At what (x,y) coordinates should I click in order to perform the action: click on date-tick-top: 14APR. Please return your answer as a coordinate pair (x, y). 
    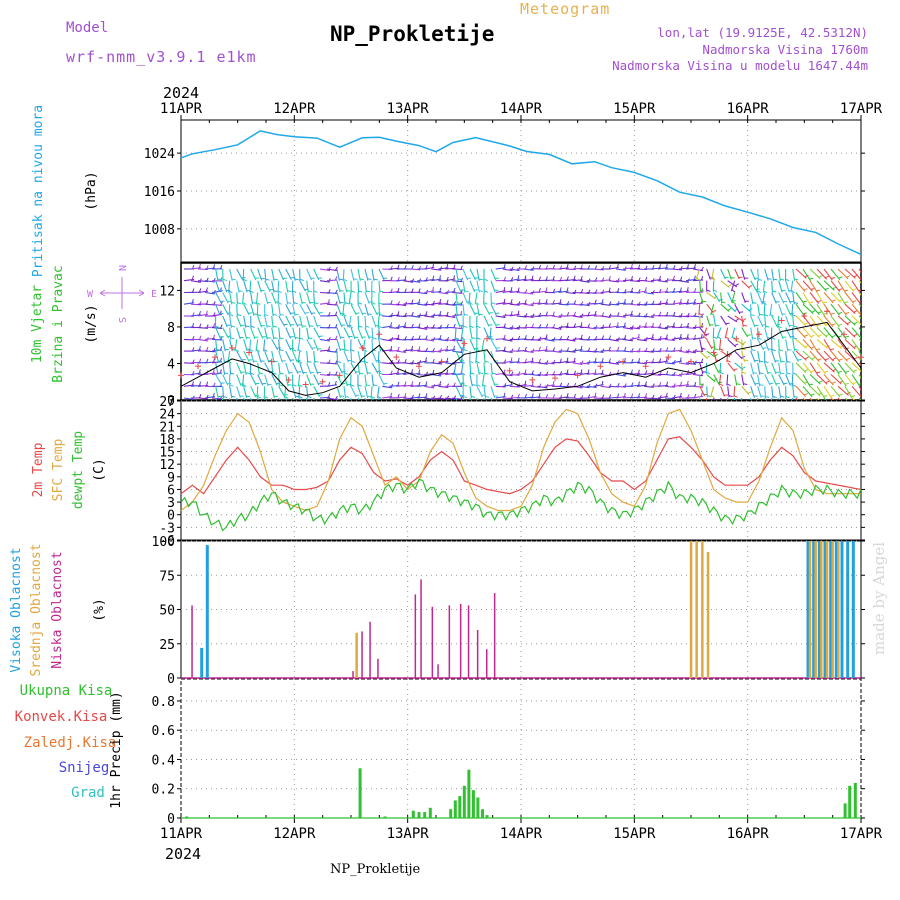
    Looking at the image, I should click on (521, 109).